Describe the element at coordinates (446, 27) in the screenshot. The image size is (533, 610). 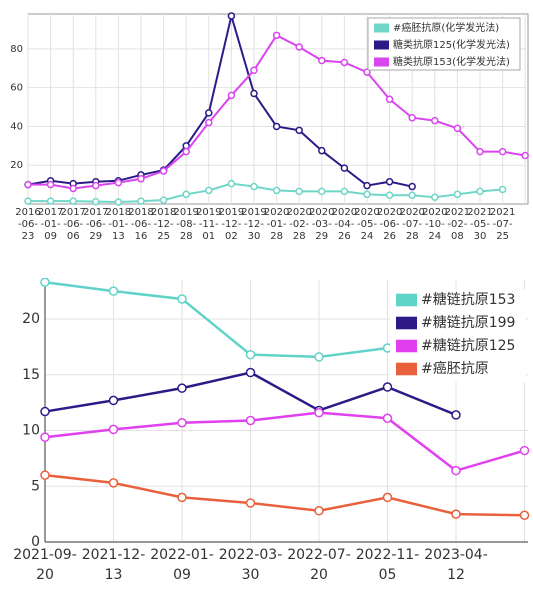
I see `legend-label: #癌胚抗原(化学发光法)` at that location.